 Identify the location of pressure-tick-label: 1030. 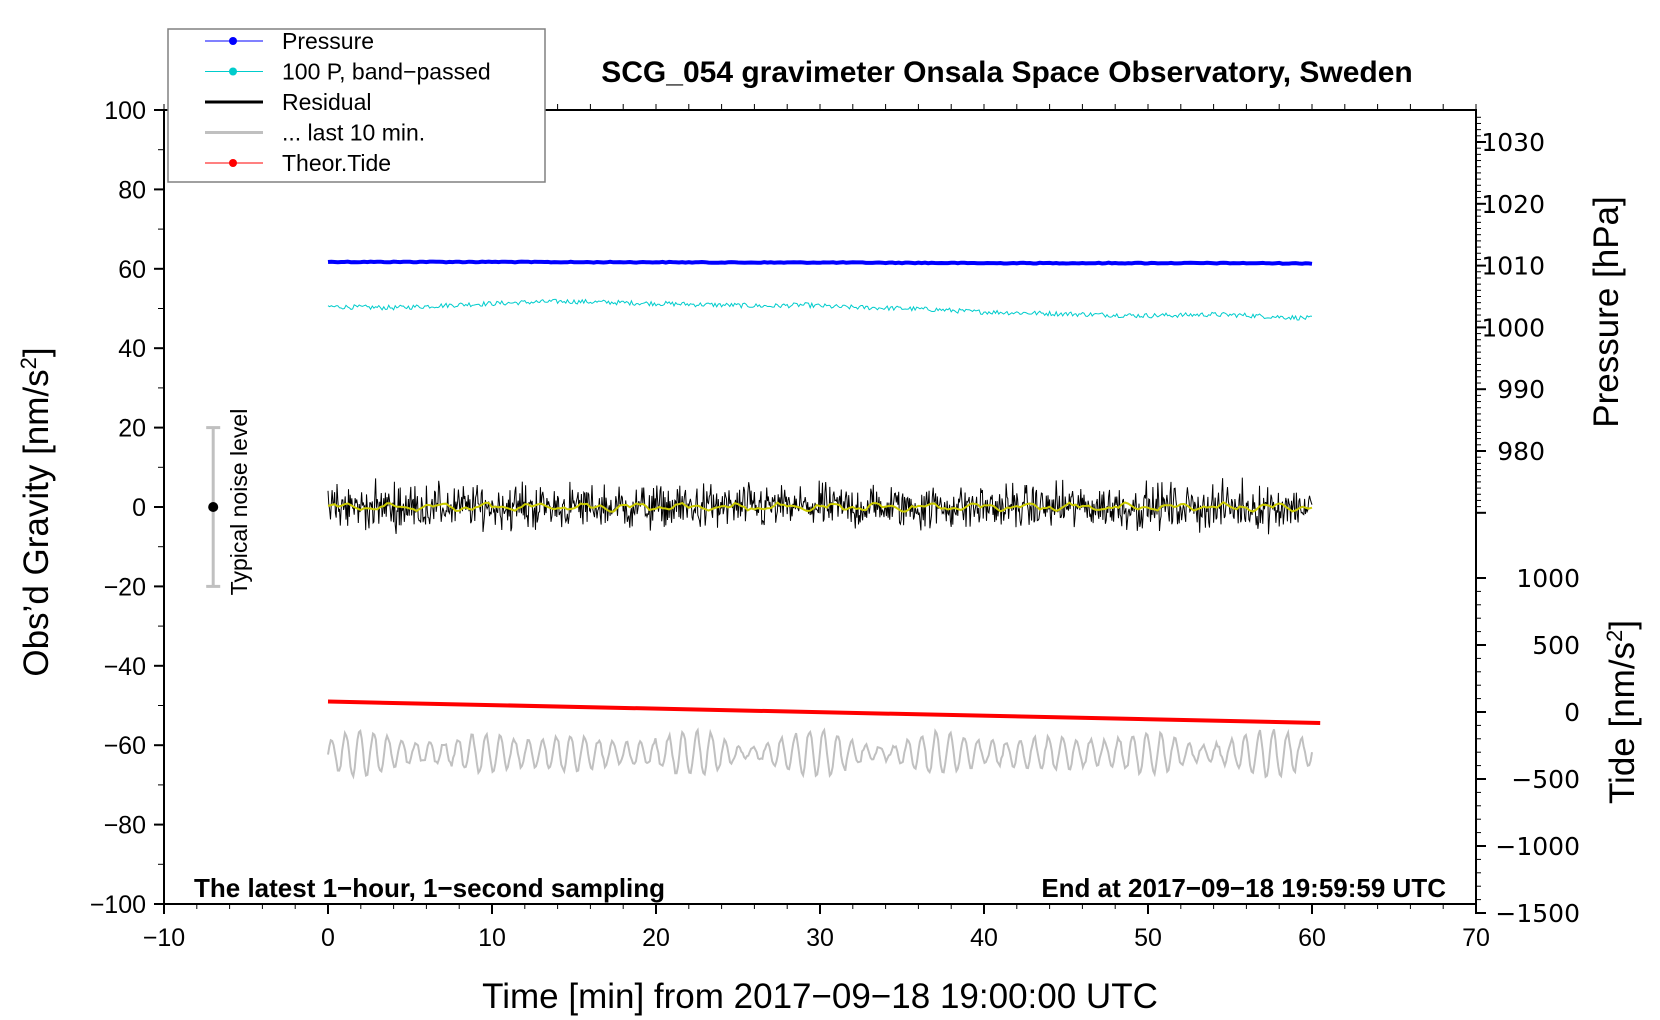
(1513, 142).